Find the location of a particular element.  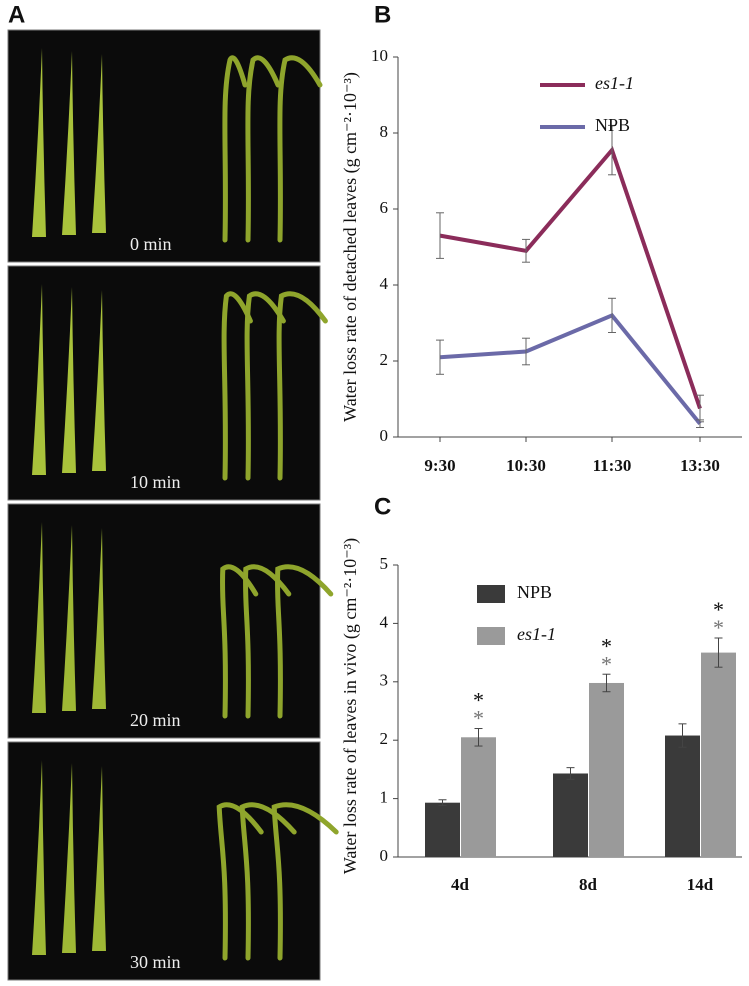

time-label: 20 min is located at coordinates (155, 720).